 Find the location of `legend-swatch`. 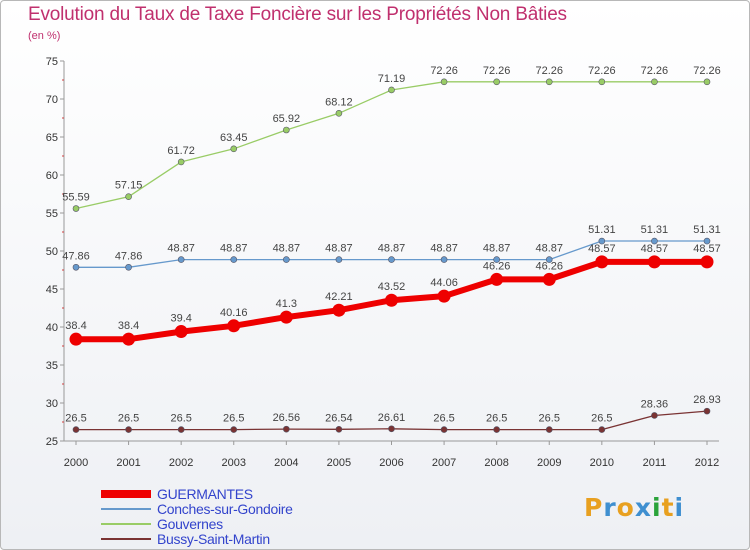

legend-swatch is located at coordinates (126, 523).